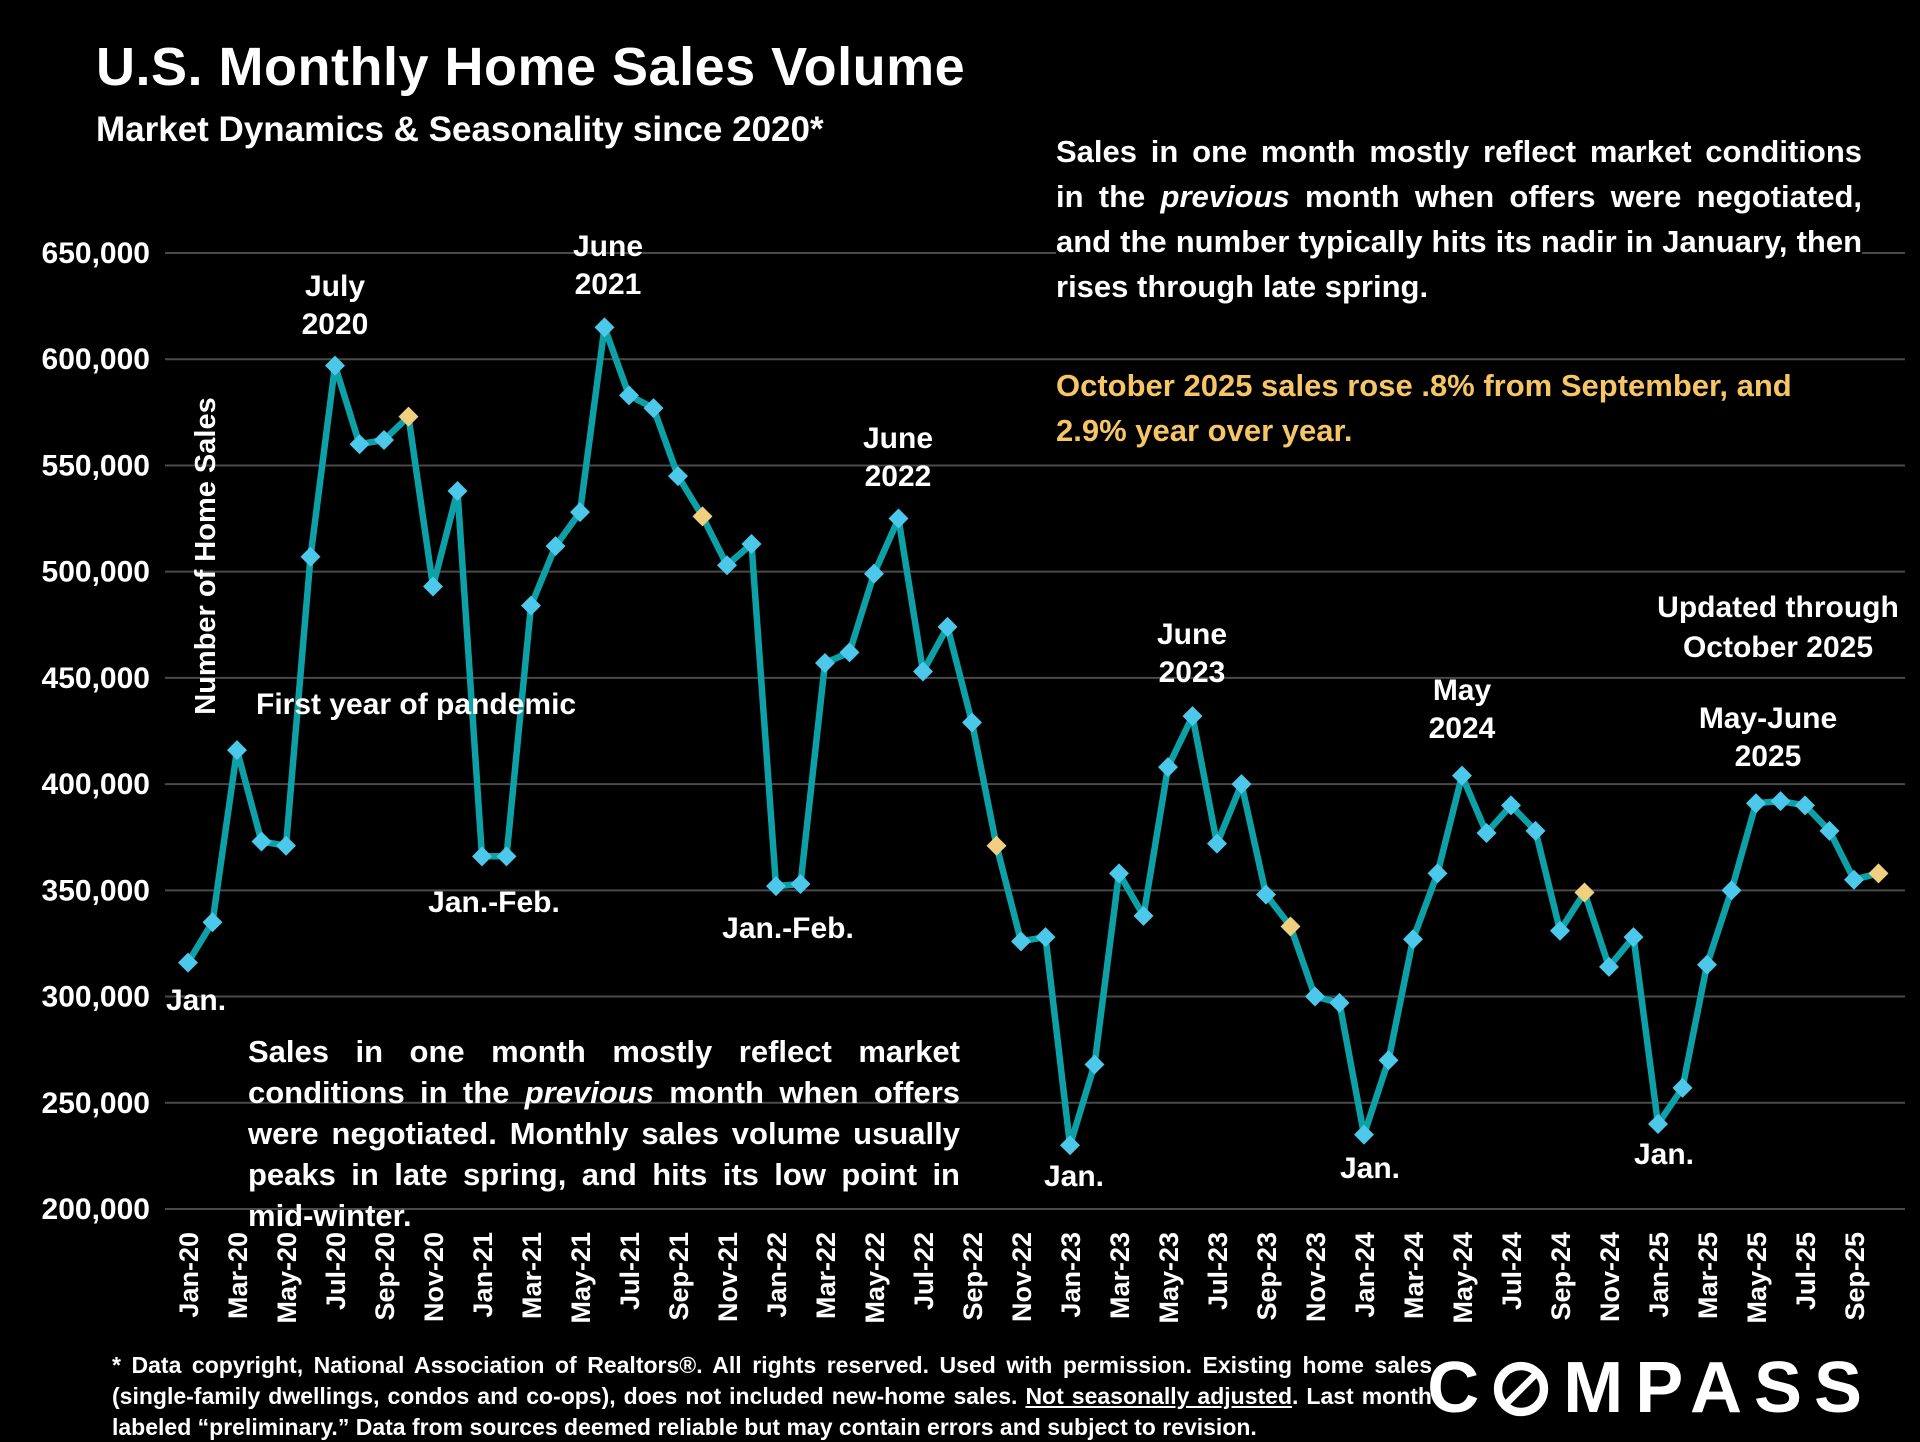 The width and height of the screenshot is (1920, 1442). Describe the element at coordinates (788, 928) in the screenshot. I see `annotation-jan-feb-2022: Jan.-Feb.` at that location.